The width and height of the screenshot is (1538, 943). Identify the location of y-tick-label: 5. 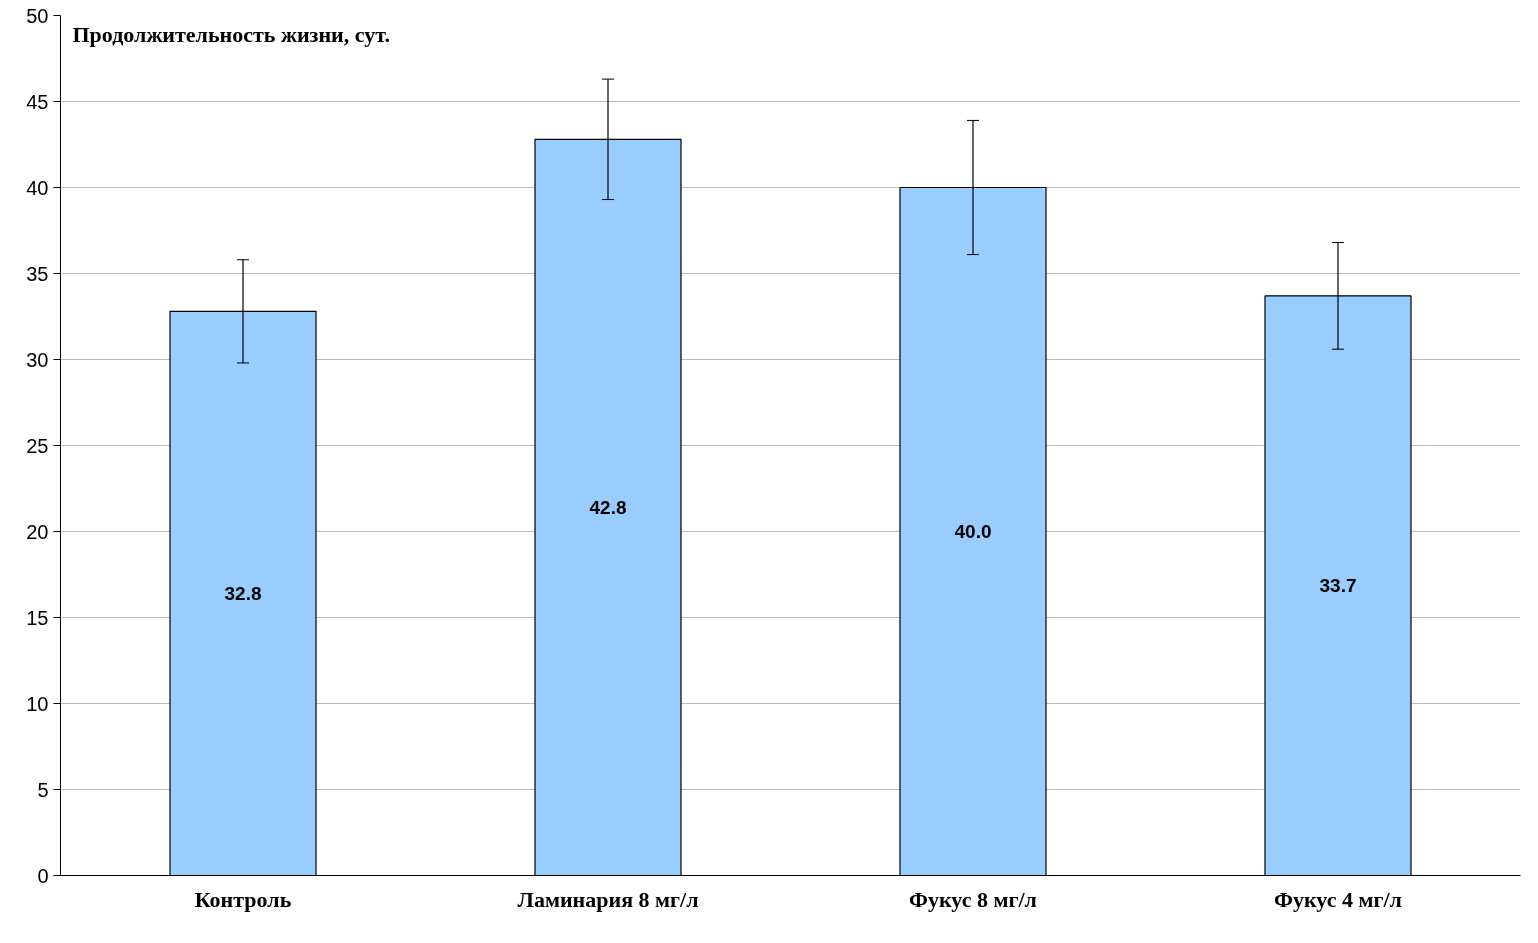
(43, 789).